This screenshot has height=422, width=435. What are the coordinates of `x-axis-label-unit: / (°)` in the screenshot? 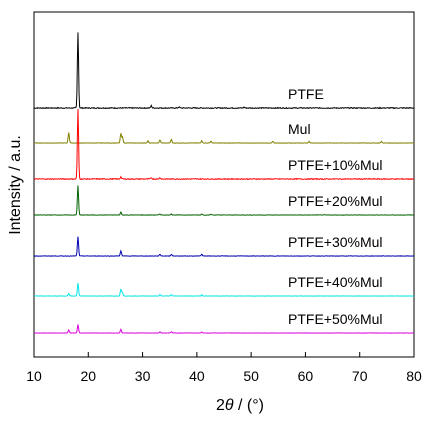 It's located at (249, 405).